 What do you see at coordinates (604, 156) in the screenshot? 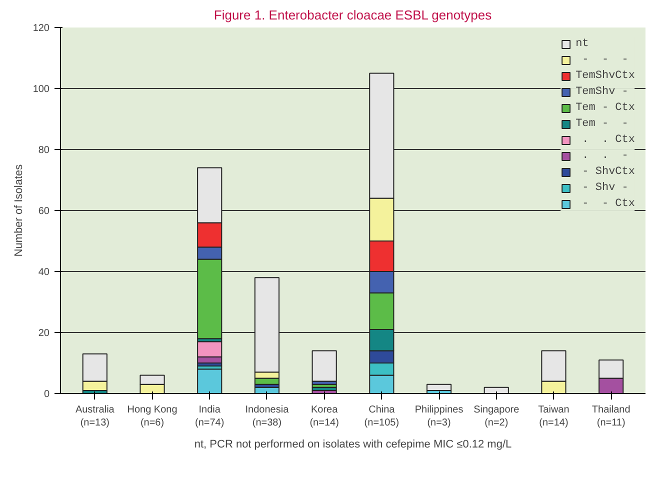
I see `legend-label: . . -` at bounding box center [604, 156].